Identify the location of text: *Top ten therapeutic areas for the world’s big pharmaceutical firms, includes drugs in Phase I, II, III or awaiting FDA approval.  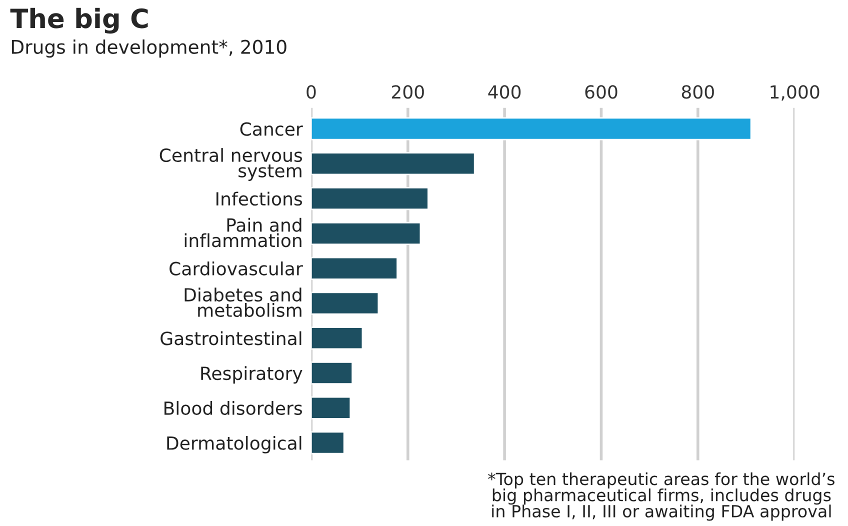
(661, 496).